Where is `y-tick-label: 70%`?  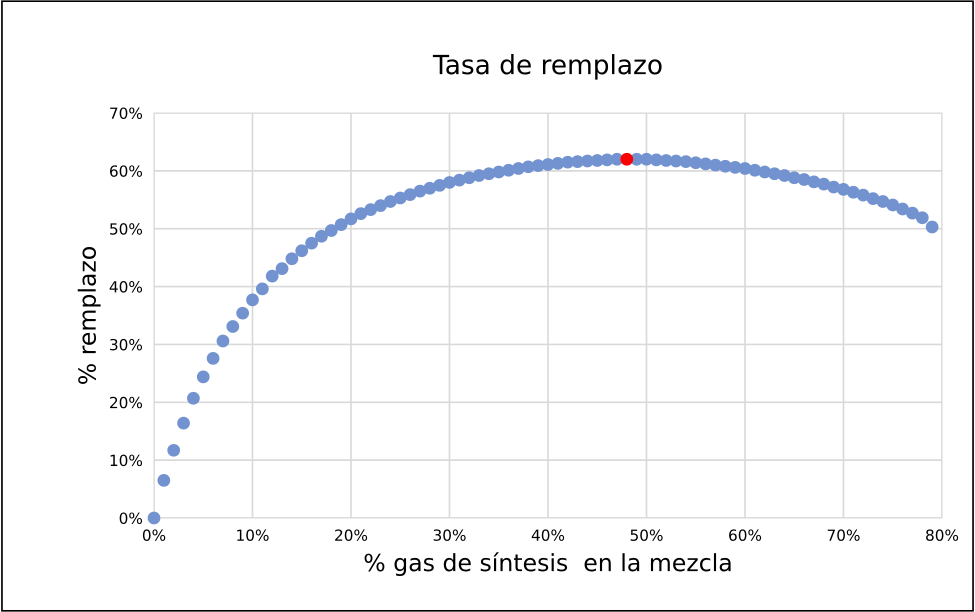 y-tick-label: 70% is located at coordinates (126, 113).